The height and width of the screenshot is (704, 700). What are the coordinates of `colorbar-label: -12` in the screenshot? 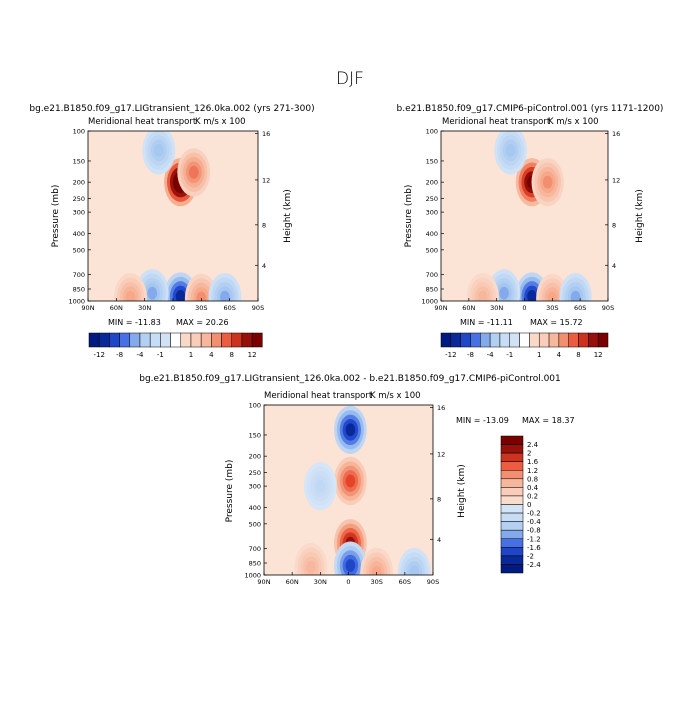 It's located at (98, 355).